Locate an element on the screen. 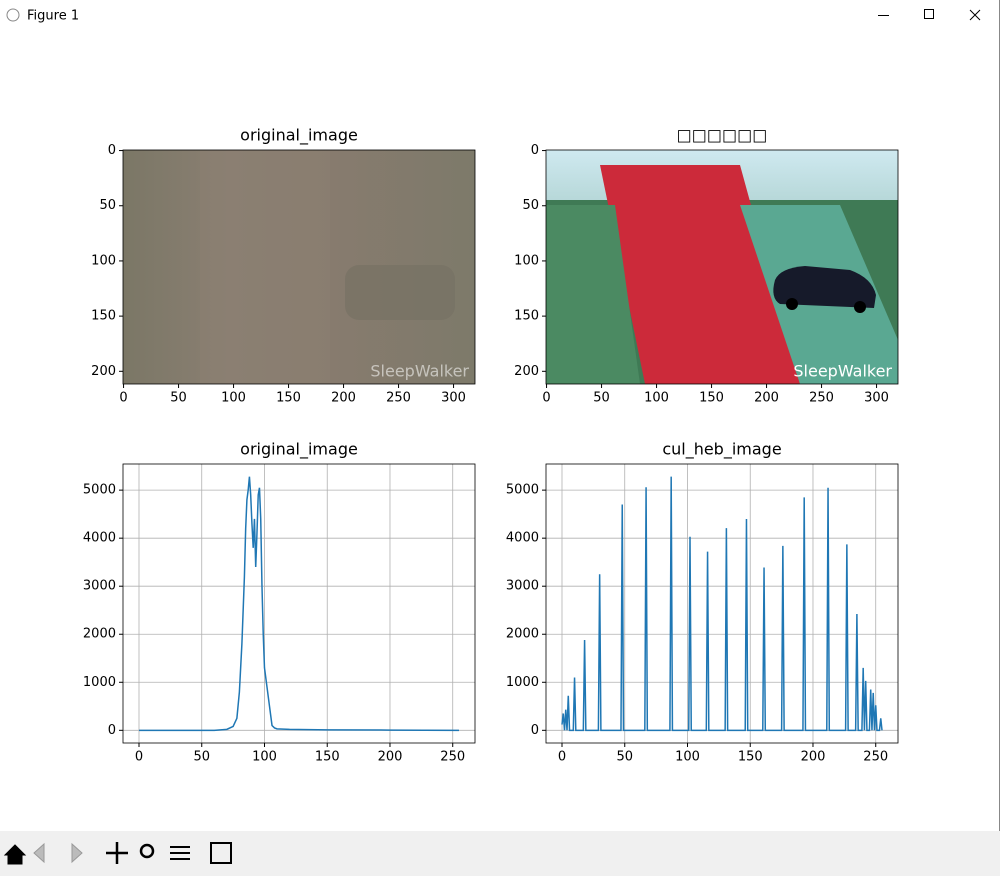 Image resolution: width=1000 pixels, height=876 pixels. app-icon is located at coordinates (13, 15).